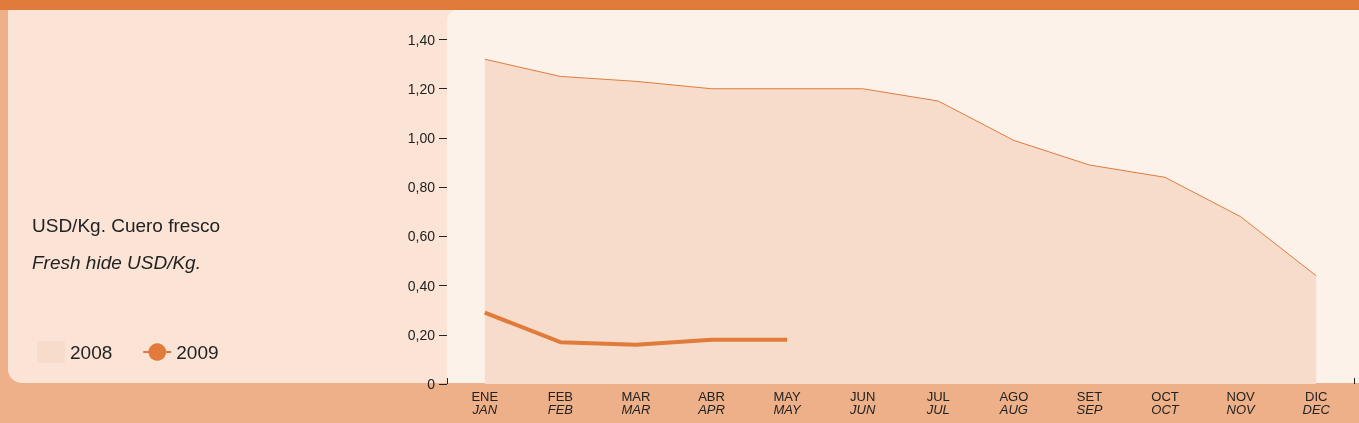 The image size is (1359, 423). Describe the element at coordinates (1089, 403) in the screenshot. I see `x-tick-label: SET SEP` at that location.